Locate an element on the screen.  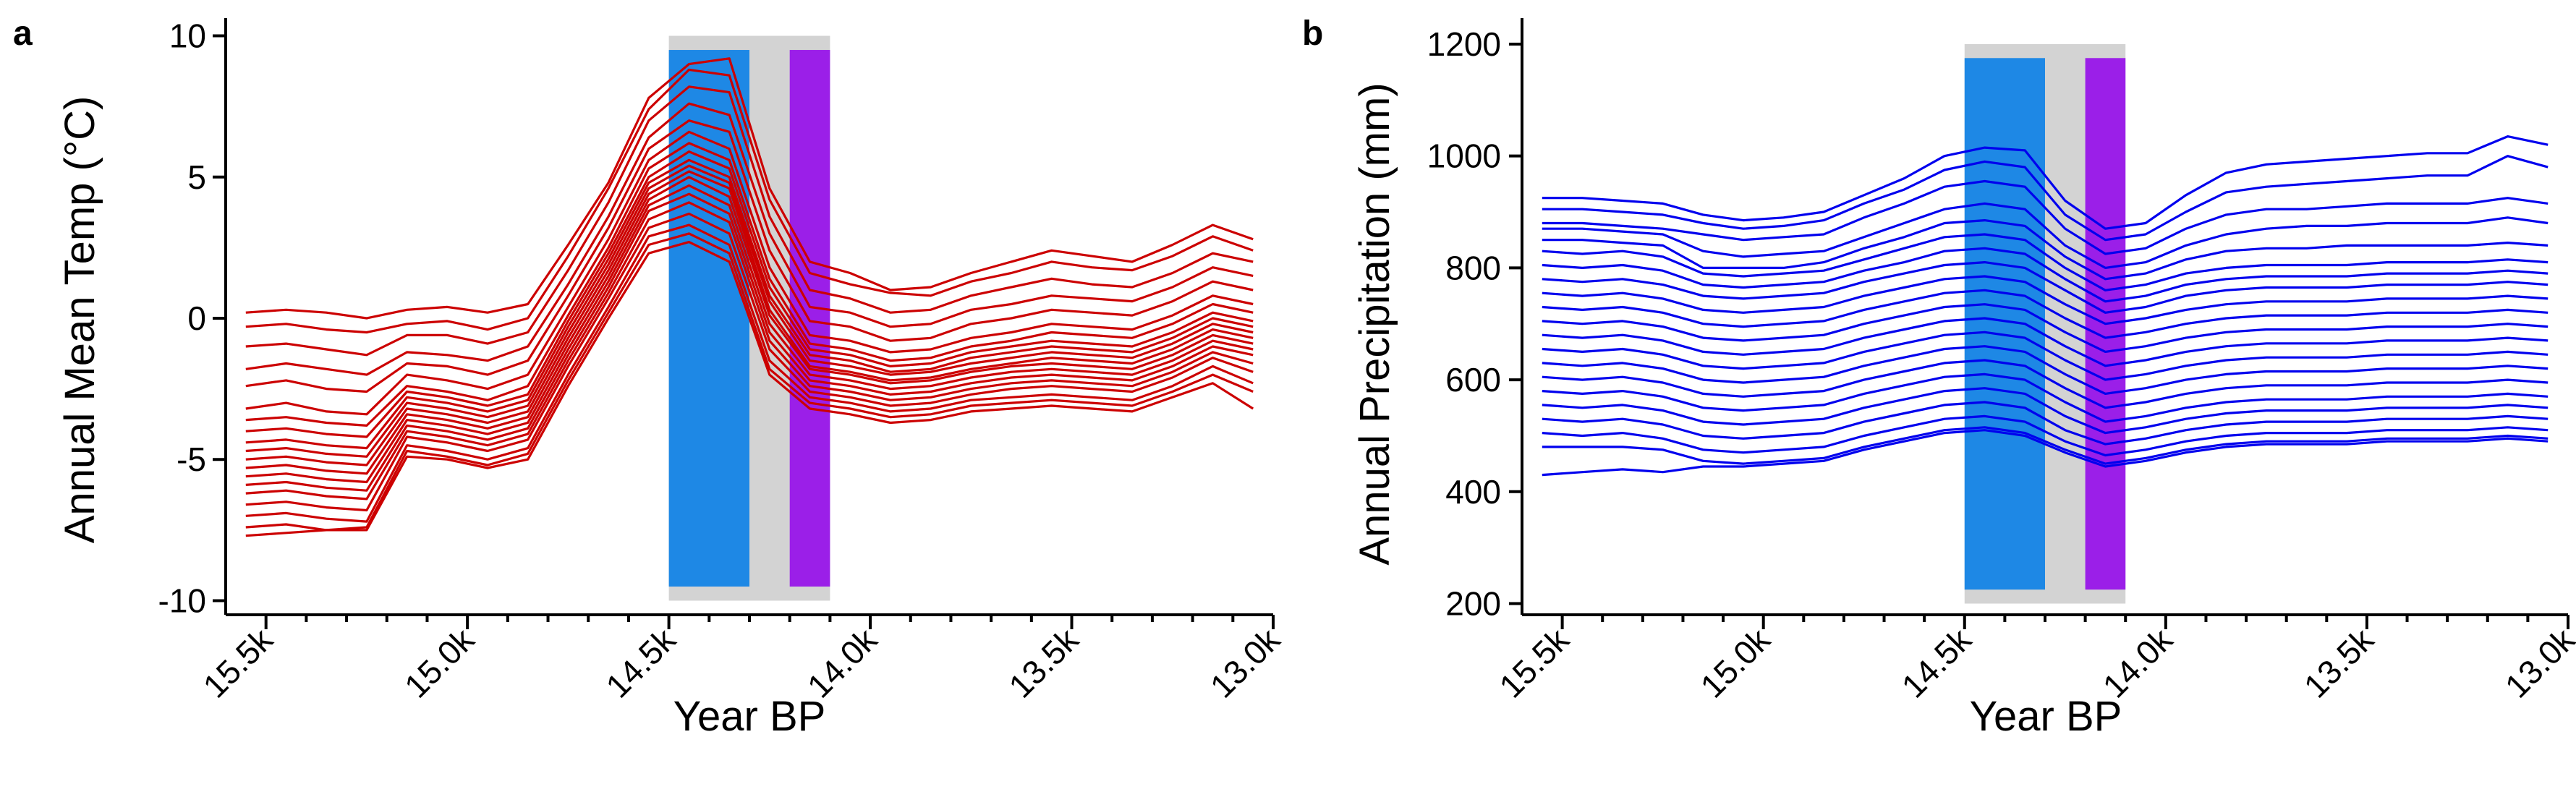
panel-b-letter: b is located at coordinates (1312, 33).